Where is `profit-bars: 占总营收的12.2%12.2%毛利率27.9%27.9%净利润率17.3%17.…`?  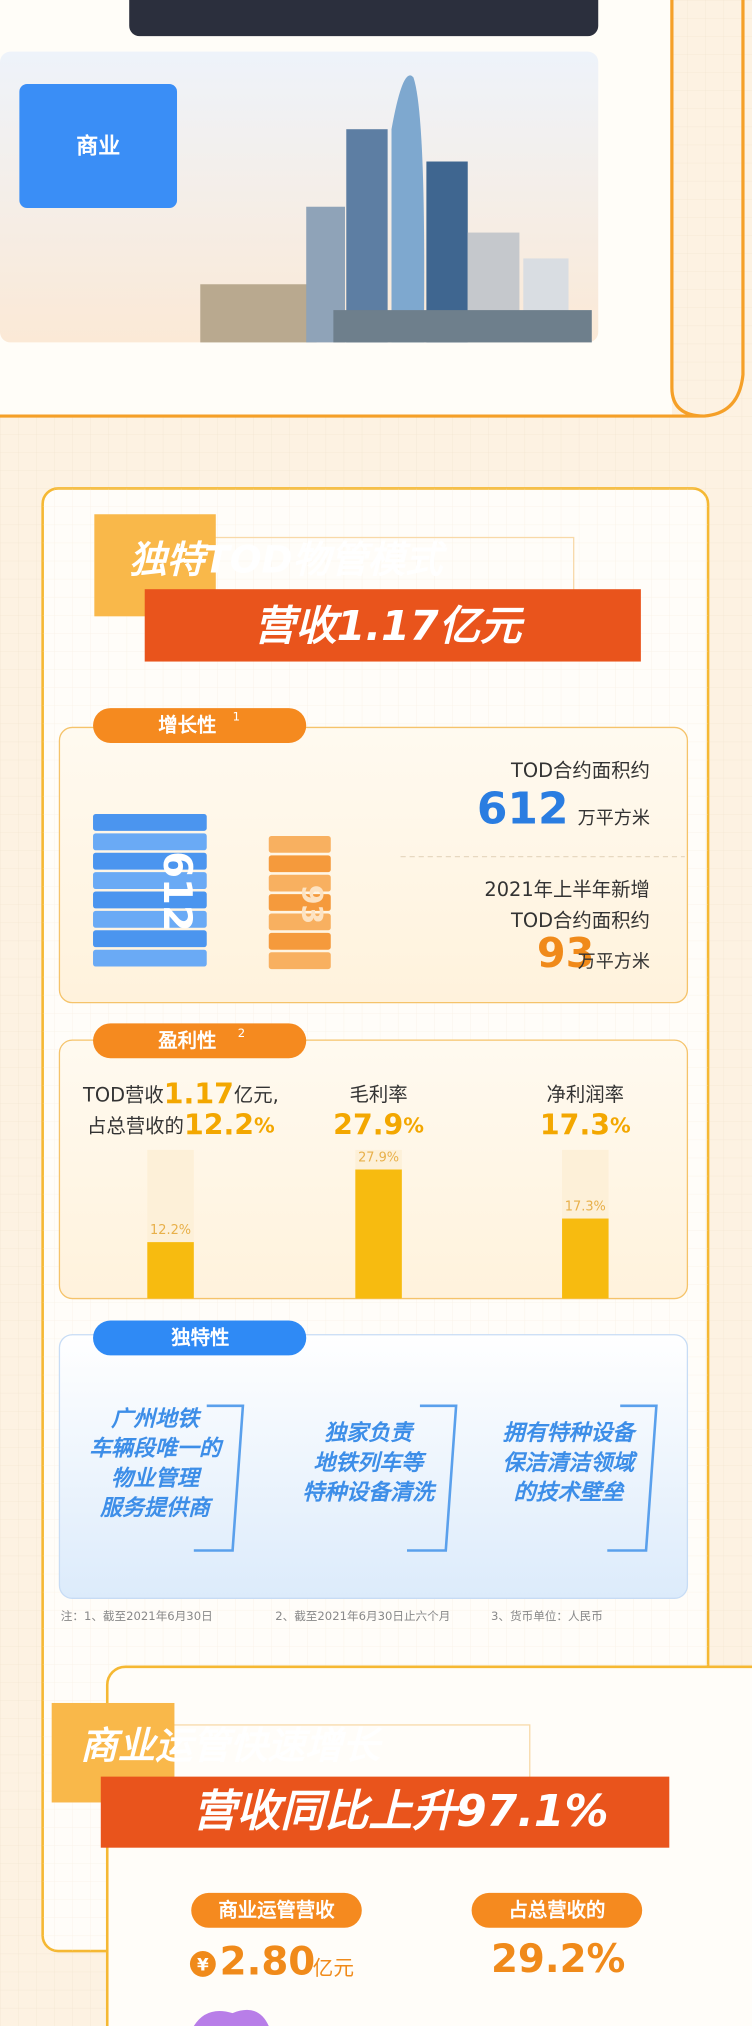 profit-bars: 占总营收的12.2%12.2%毛利率27.9%27.9%净利润率17.3%17.… is located at coordinates (359, 1191).